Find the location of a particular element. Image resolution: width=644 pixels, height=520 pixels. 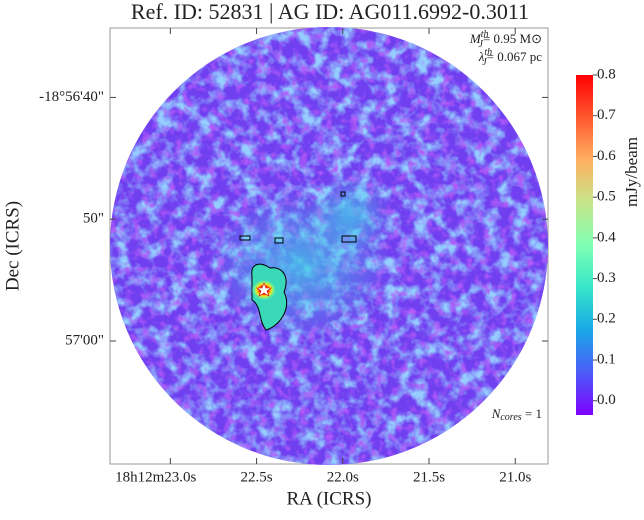

x-tick-label: 21.5s is located at coordinates (429, 477).